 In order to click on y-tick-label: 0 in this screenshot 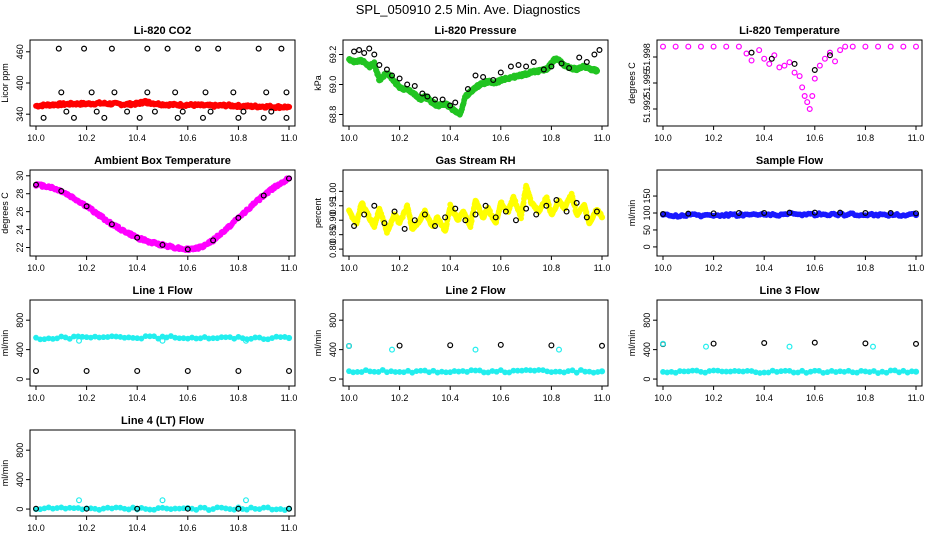, I will do `click(647, 379)`.